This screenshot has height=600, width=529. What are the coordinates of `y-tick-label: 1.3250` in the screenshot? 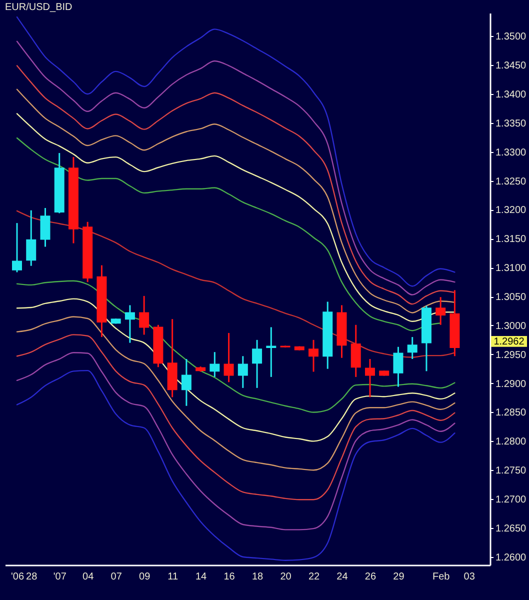 It's located at (511, 182).